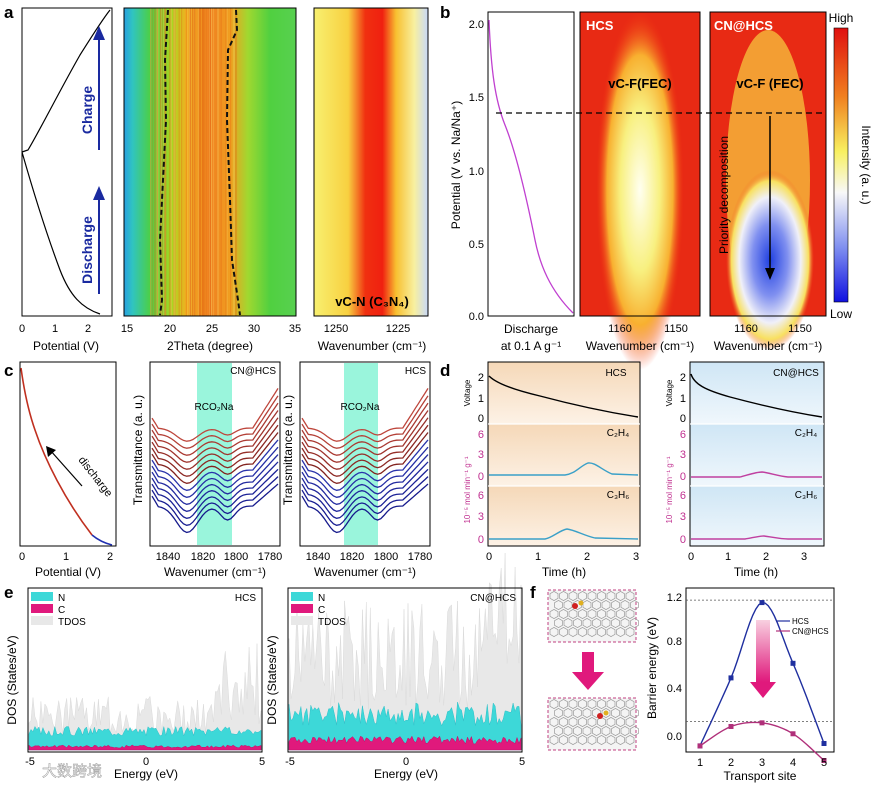 The image size is (873, 787). I want to click on b-xticks: 1160 1150 1160 1150, so click(710, 329).